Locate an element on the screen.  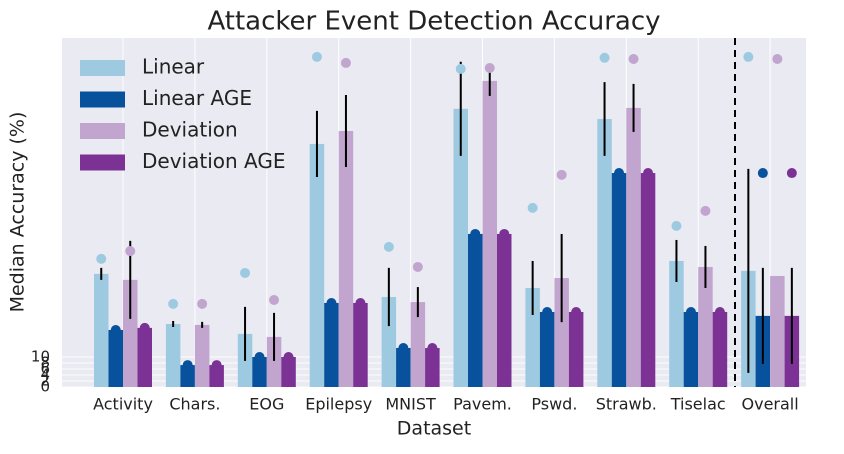
x-tick-label: Epilepsy is located at coordinates (338, 404).